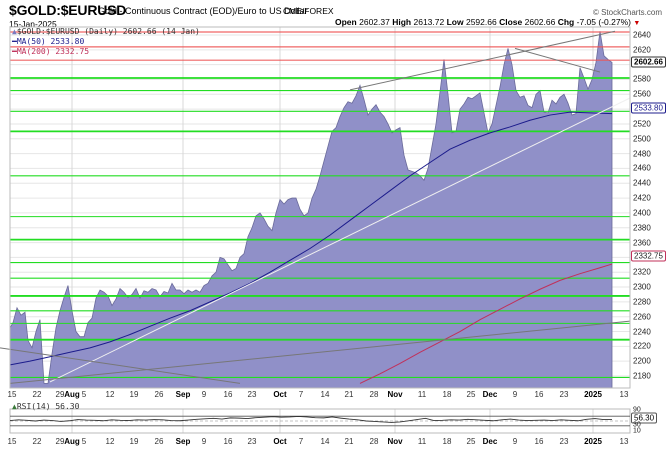 This screenshot has height=455, width=670. What do you see at coordinates (642, 376) in the screenshot?
I see `y-tick-label: 2180` at bounding box center [642, 376].